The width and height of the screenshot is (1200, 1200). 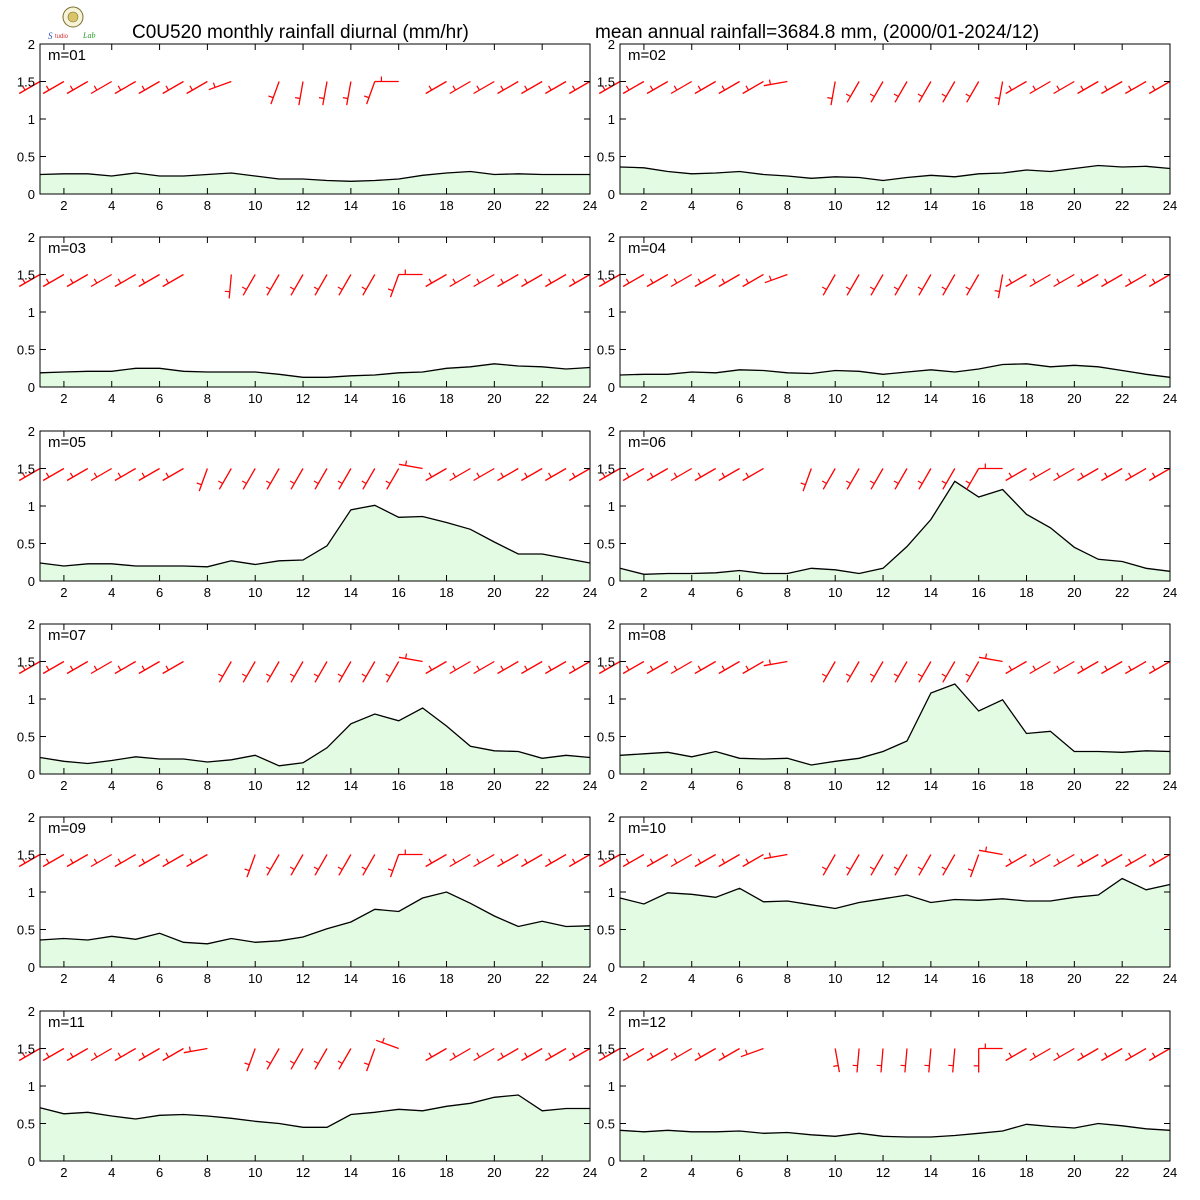 I want to click on month-label: m=06, so click(x=647, y=442).